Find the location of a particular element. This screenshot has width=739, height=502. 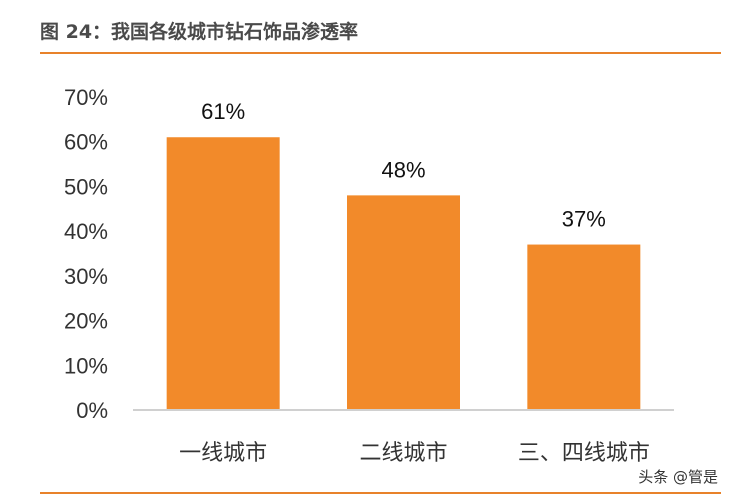

y-tick-label: 60% is located at coordinates (86, 142).